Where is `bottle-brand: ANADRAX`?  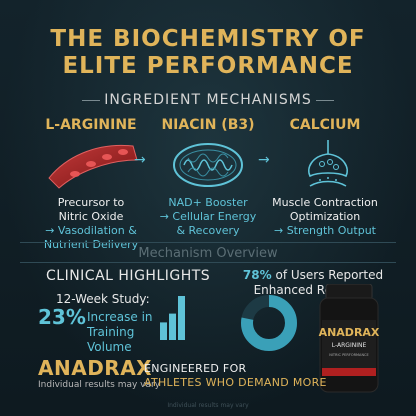 bottle-brand: ANADRAX is located at coordinates (349, 332).